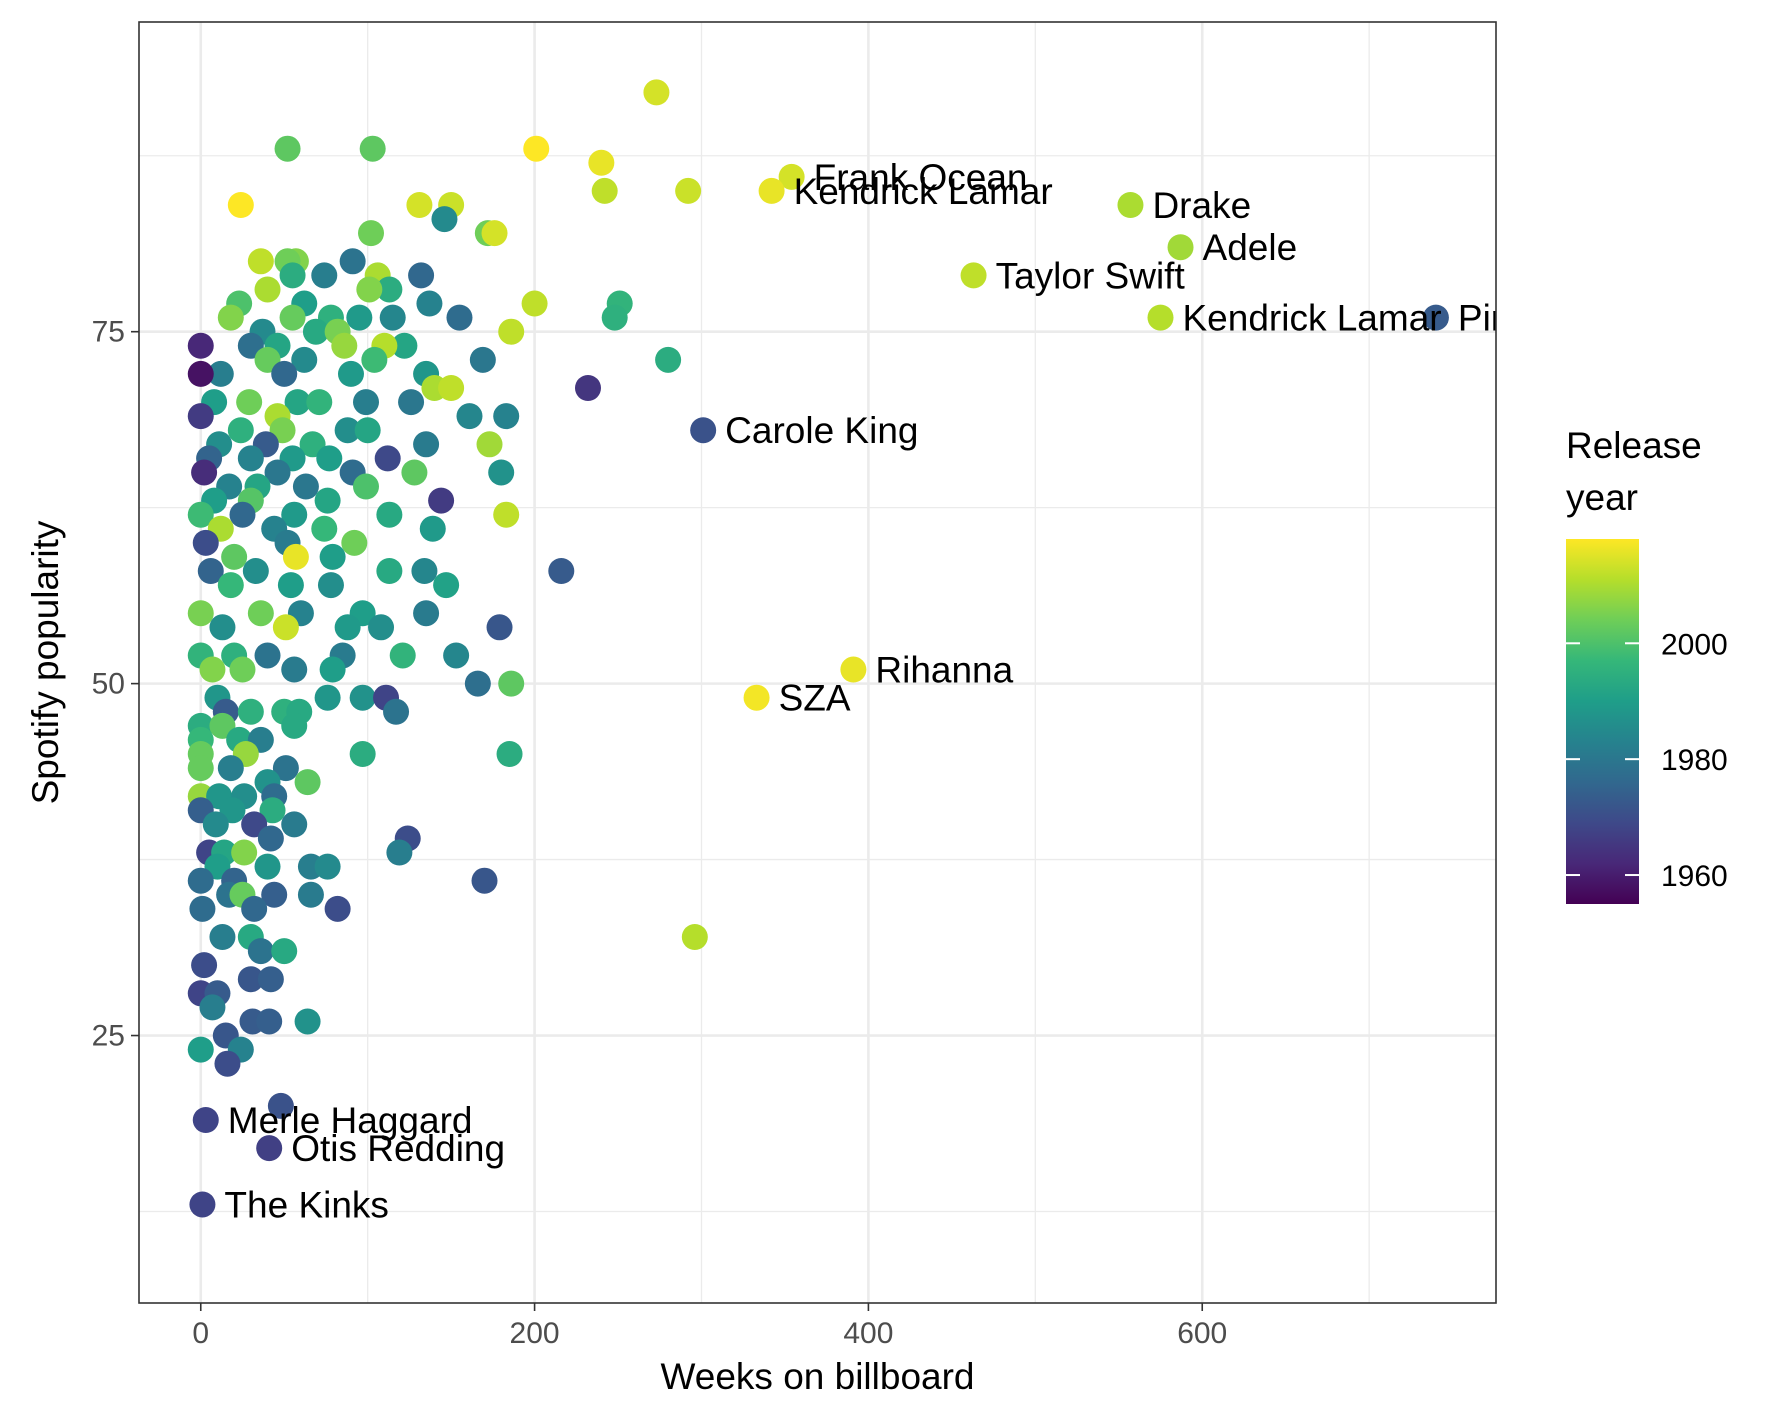  Describe the element at coordinates (821, 430) in the screenshot. I see `point-label: Carole King` at that location.